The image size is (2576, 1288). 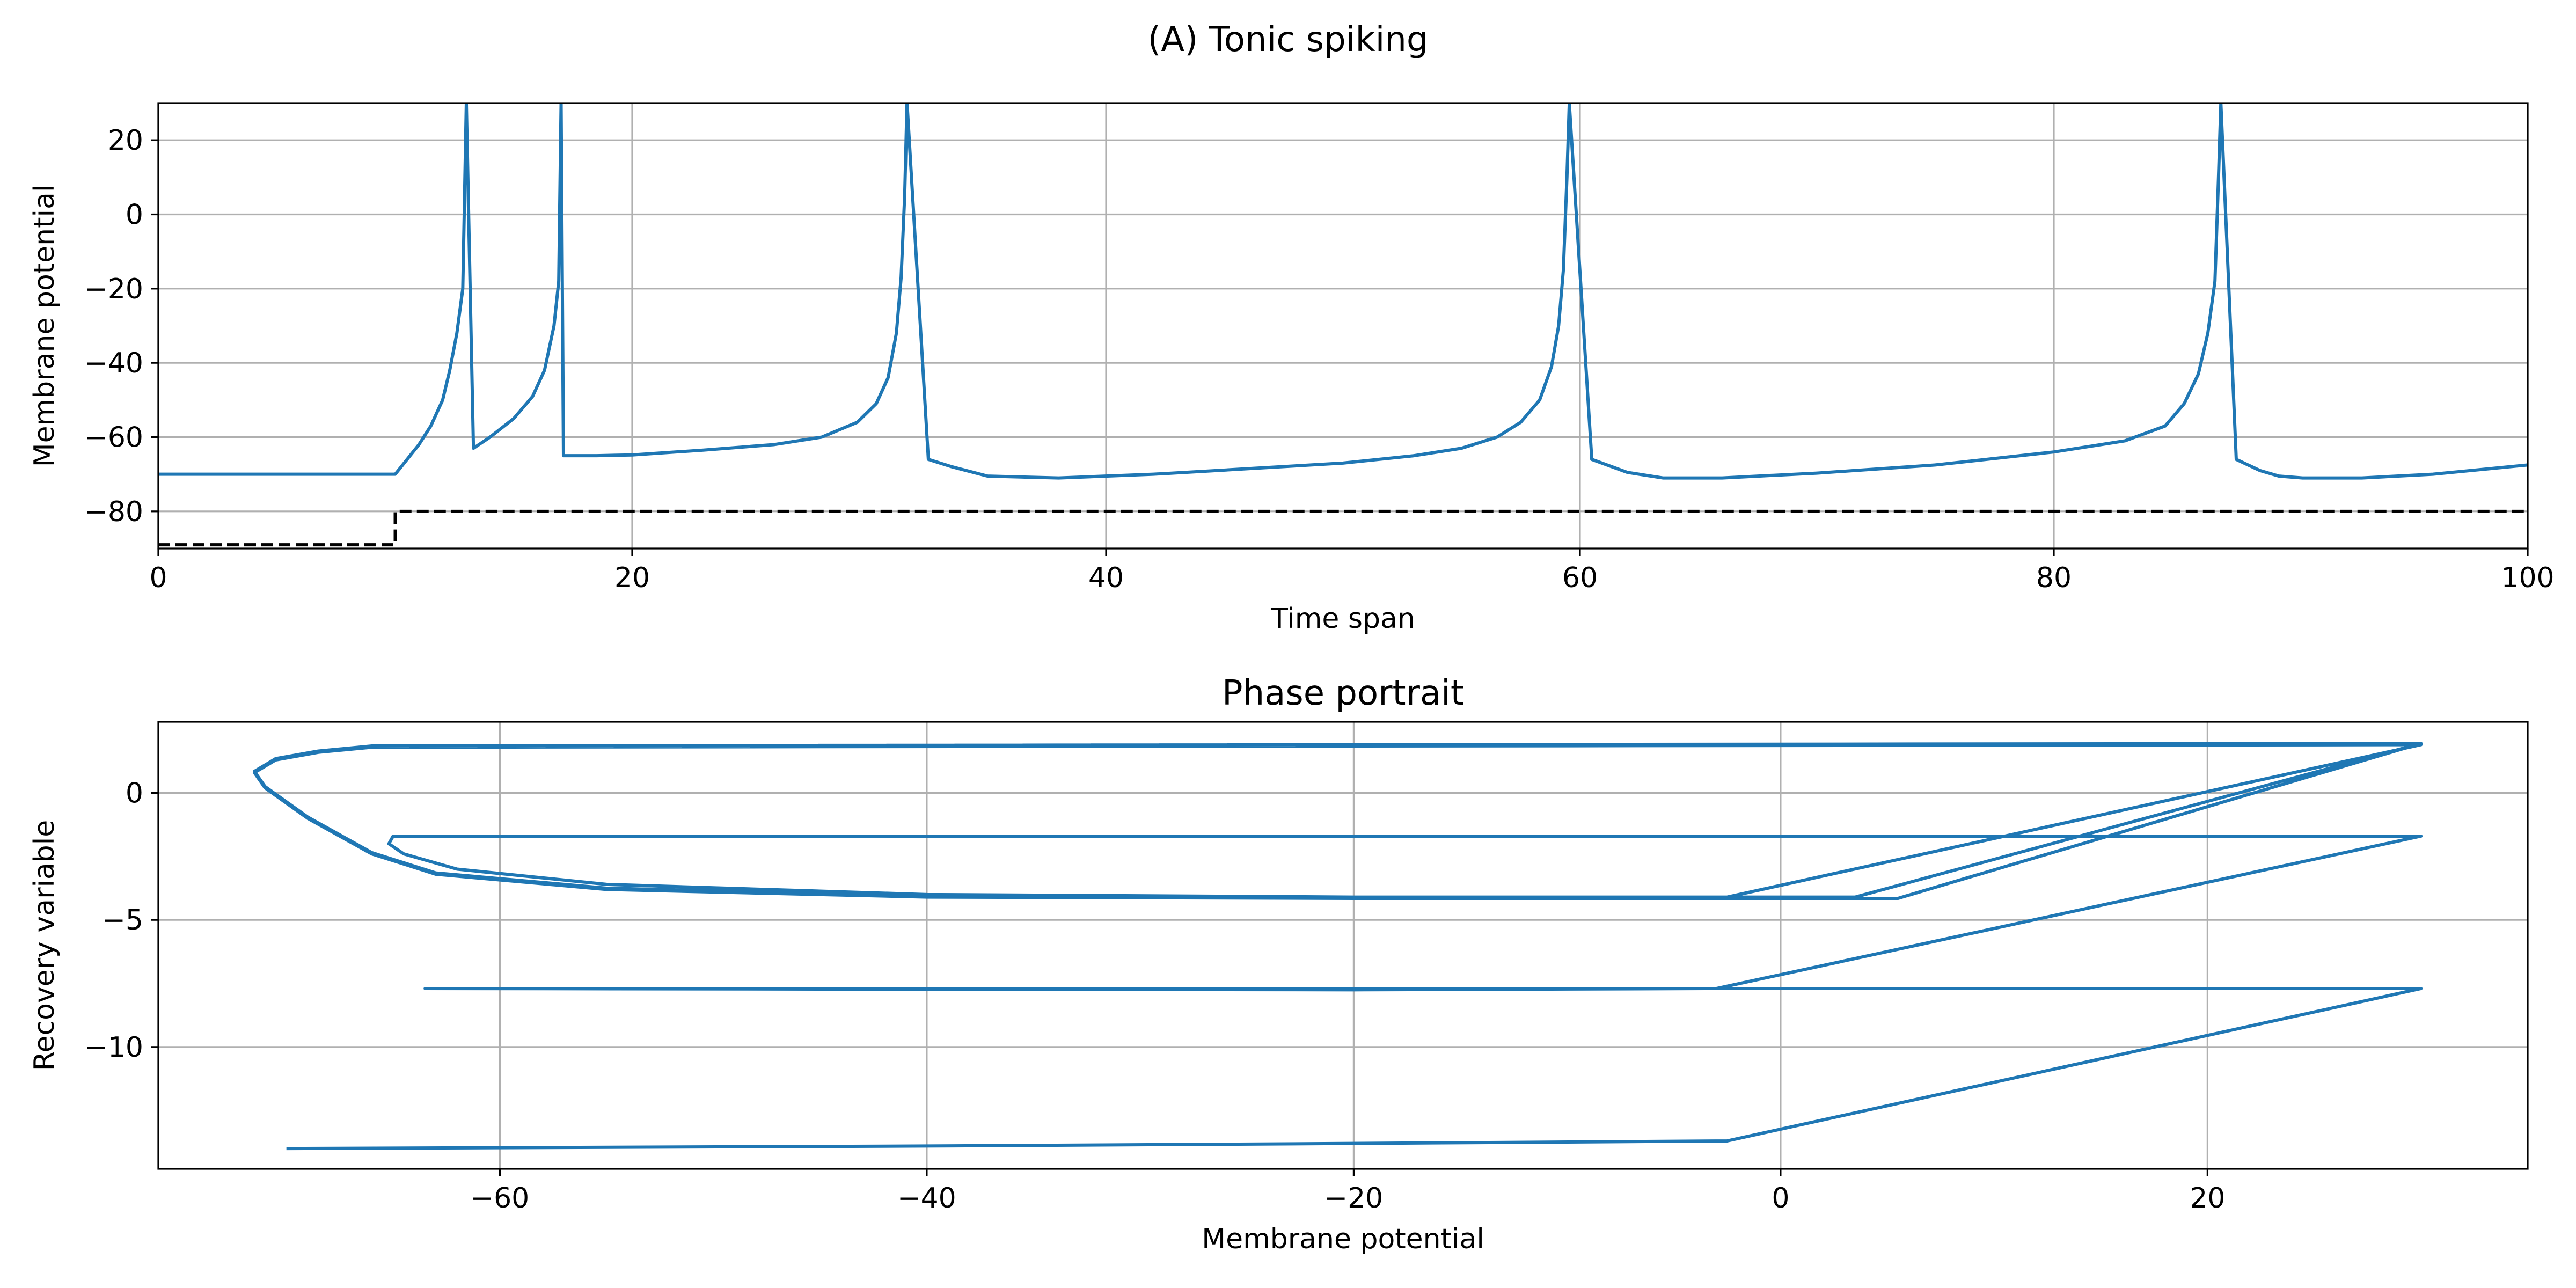 What do you see at coordinates (1352, 571) in the screenshot?
I see `top-x-ticks: 0 20 40 60 80 100` at bounding box center [1352, 571].